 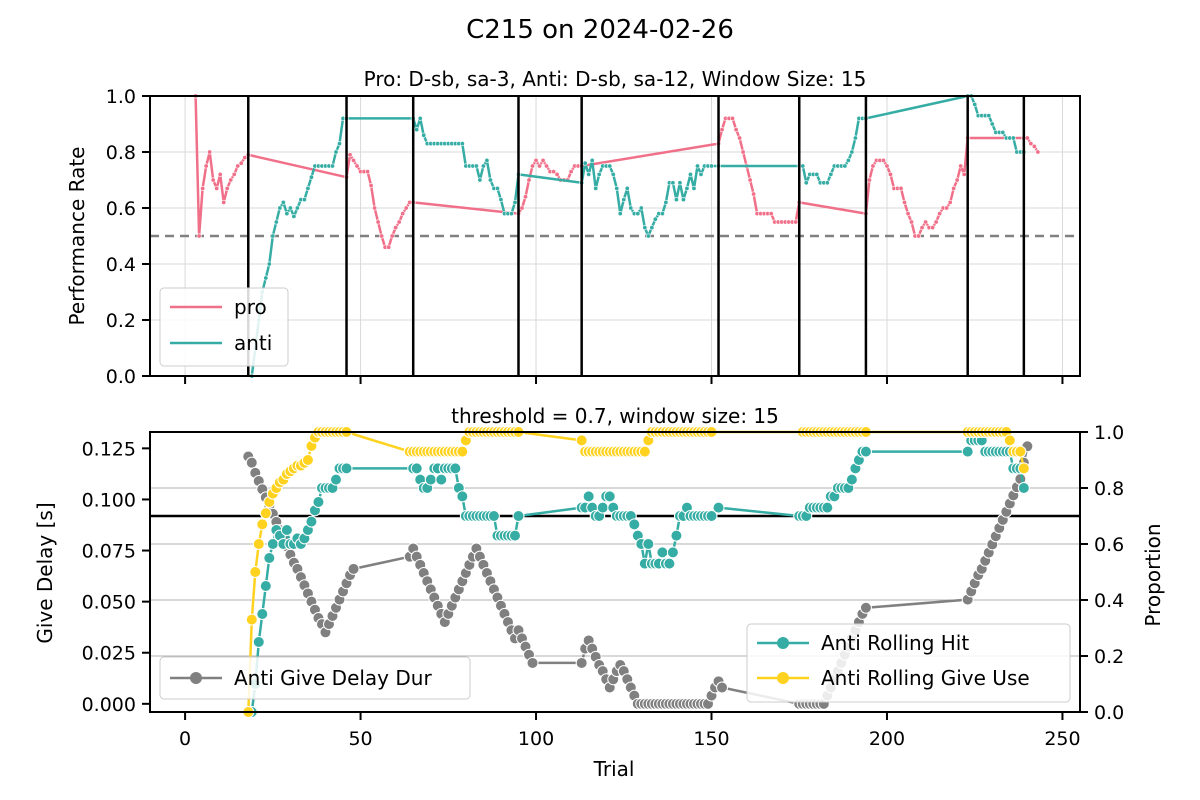 I want to click on bottom-legend-left-frame, so click(x=315, y=678).